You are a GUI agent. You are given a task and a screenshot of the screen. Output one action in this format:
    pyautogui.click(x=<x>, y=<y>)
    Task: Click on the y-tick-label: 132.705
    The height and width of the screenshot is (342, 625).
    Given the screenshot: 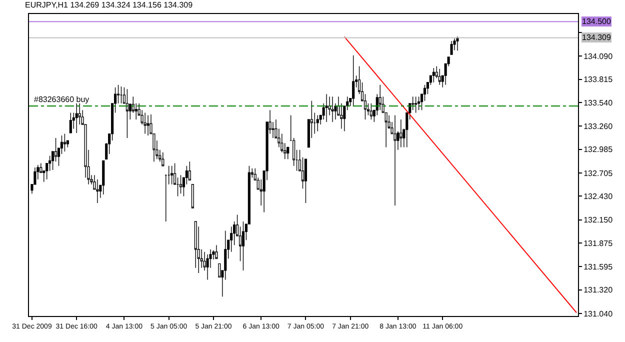 What is the action you would take?
    pyautogui.click(x=599, y=173)
    